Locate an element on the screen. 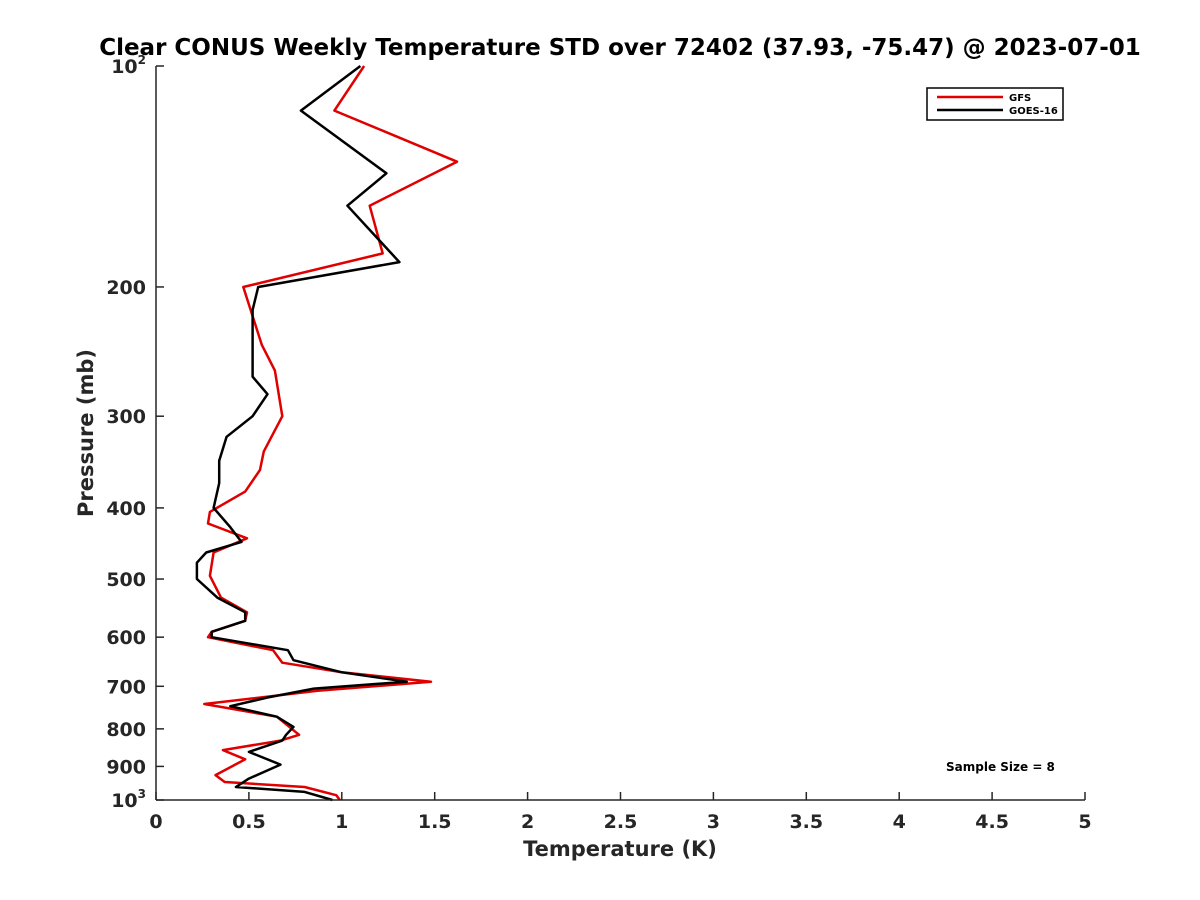 The width and height of the screenshot is (1200, 900). legend: GFS GOES-16 is located at coordinates (995, 104).